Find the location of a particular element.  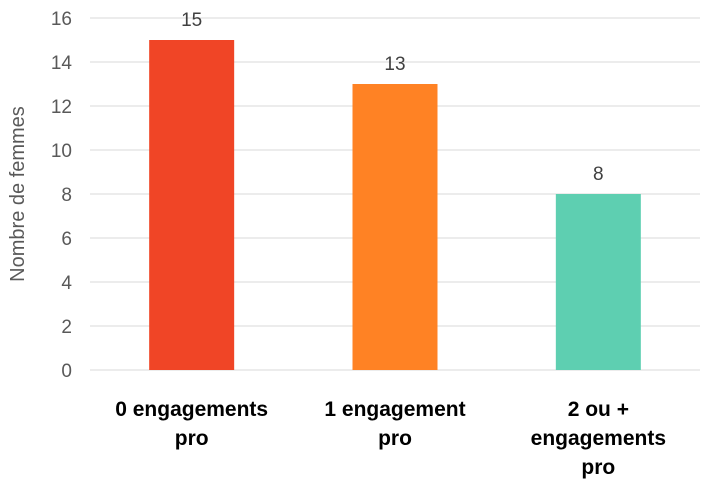

y-axis-ticks: 0 2 4 6 8 10 12 14 16 is located at coordinates (62, 195).